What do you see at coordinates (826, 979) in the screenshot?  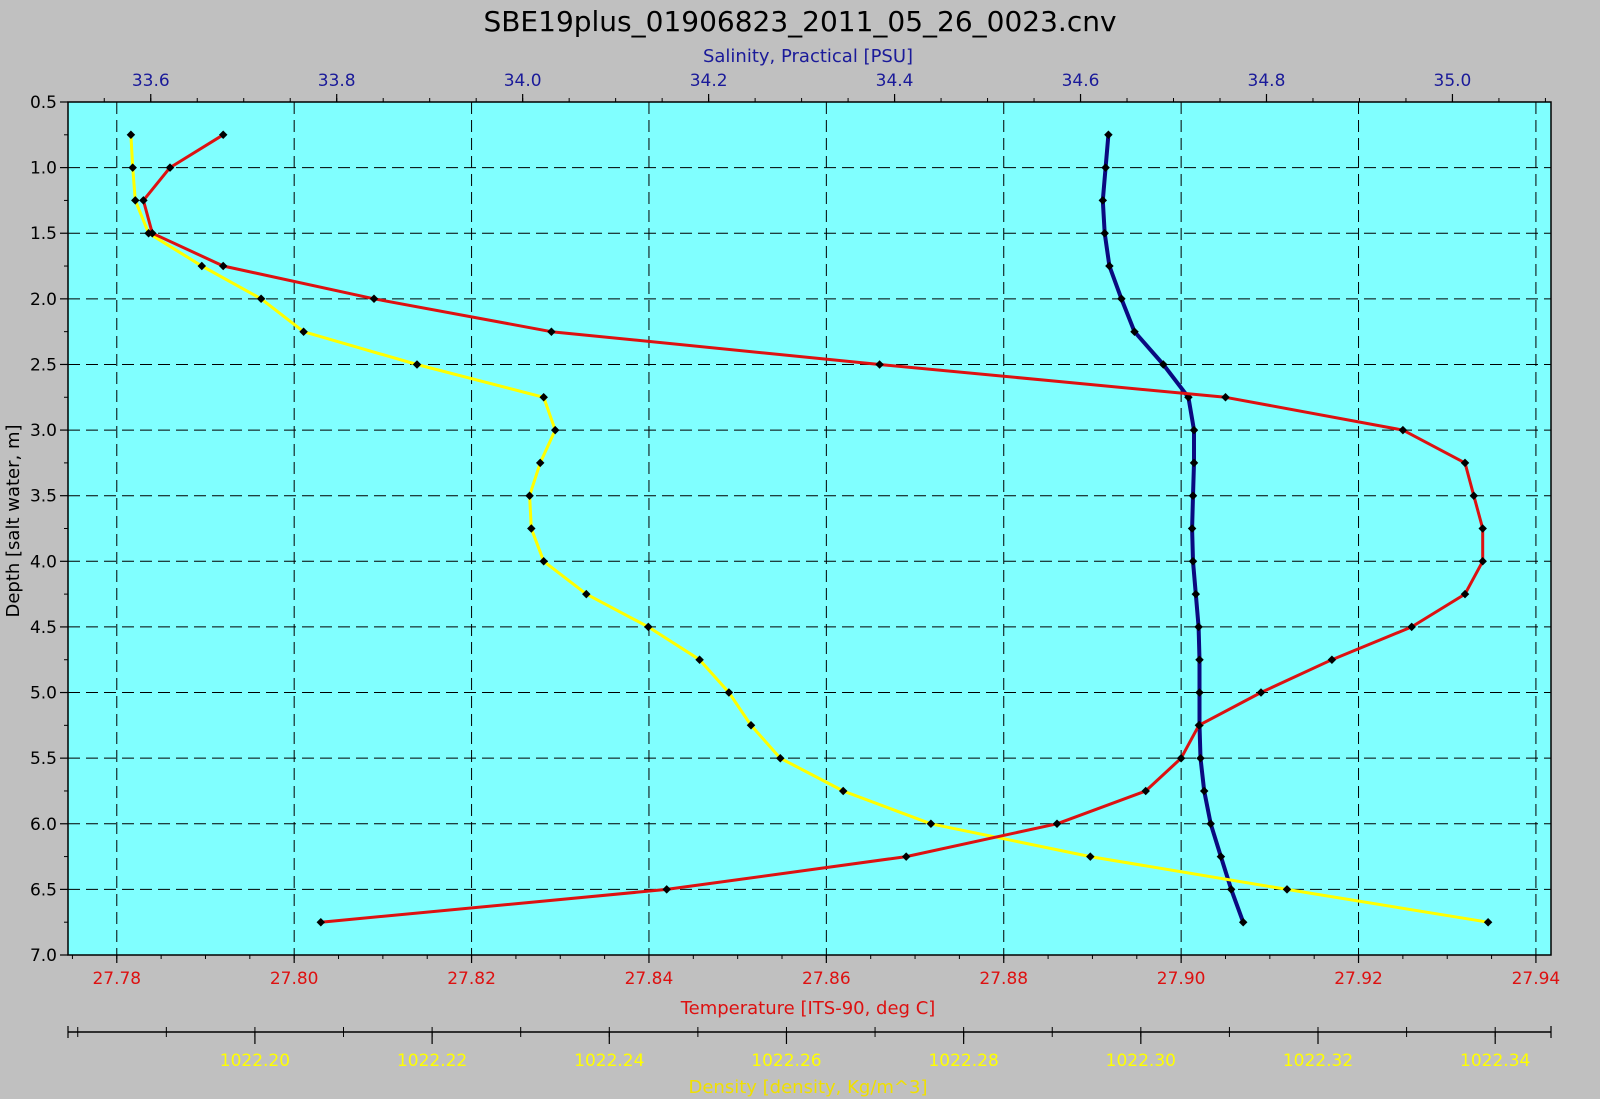 I see `temperature-tick-label: 27.86` at bounding box center [826, 979].